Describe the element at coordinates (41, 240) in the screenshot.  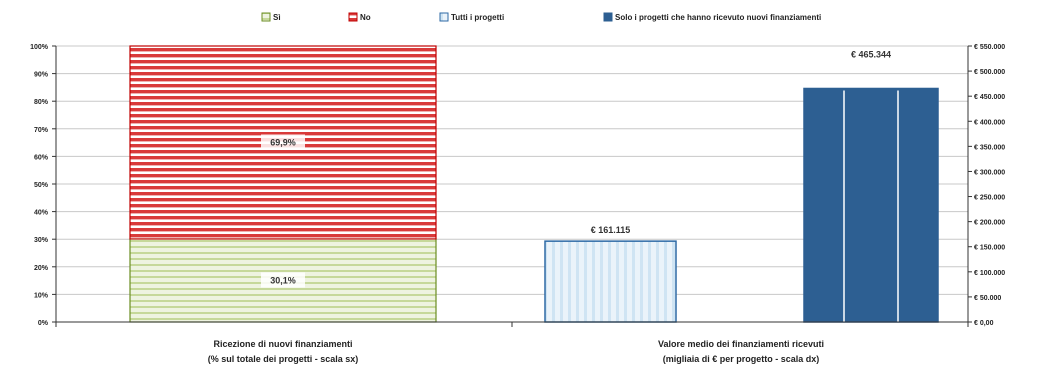
I see `left-axis-tick-label: 30%` at that location.